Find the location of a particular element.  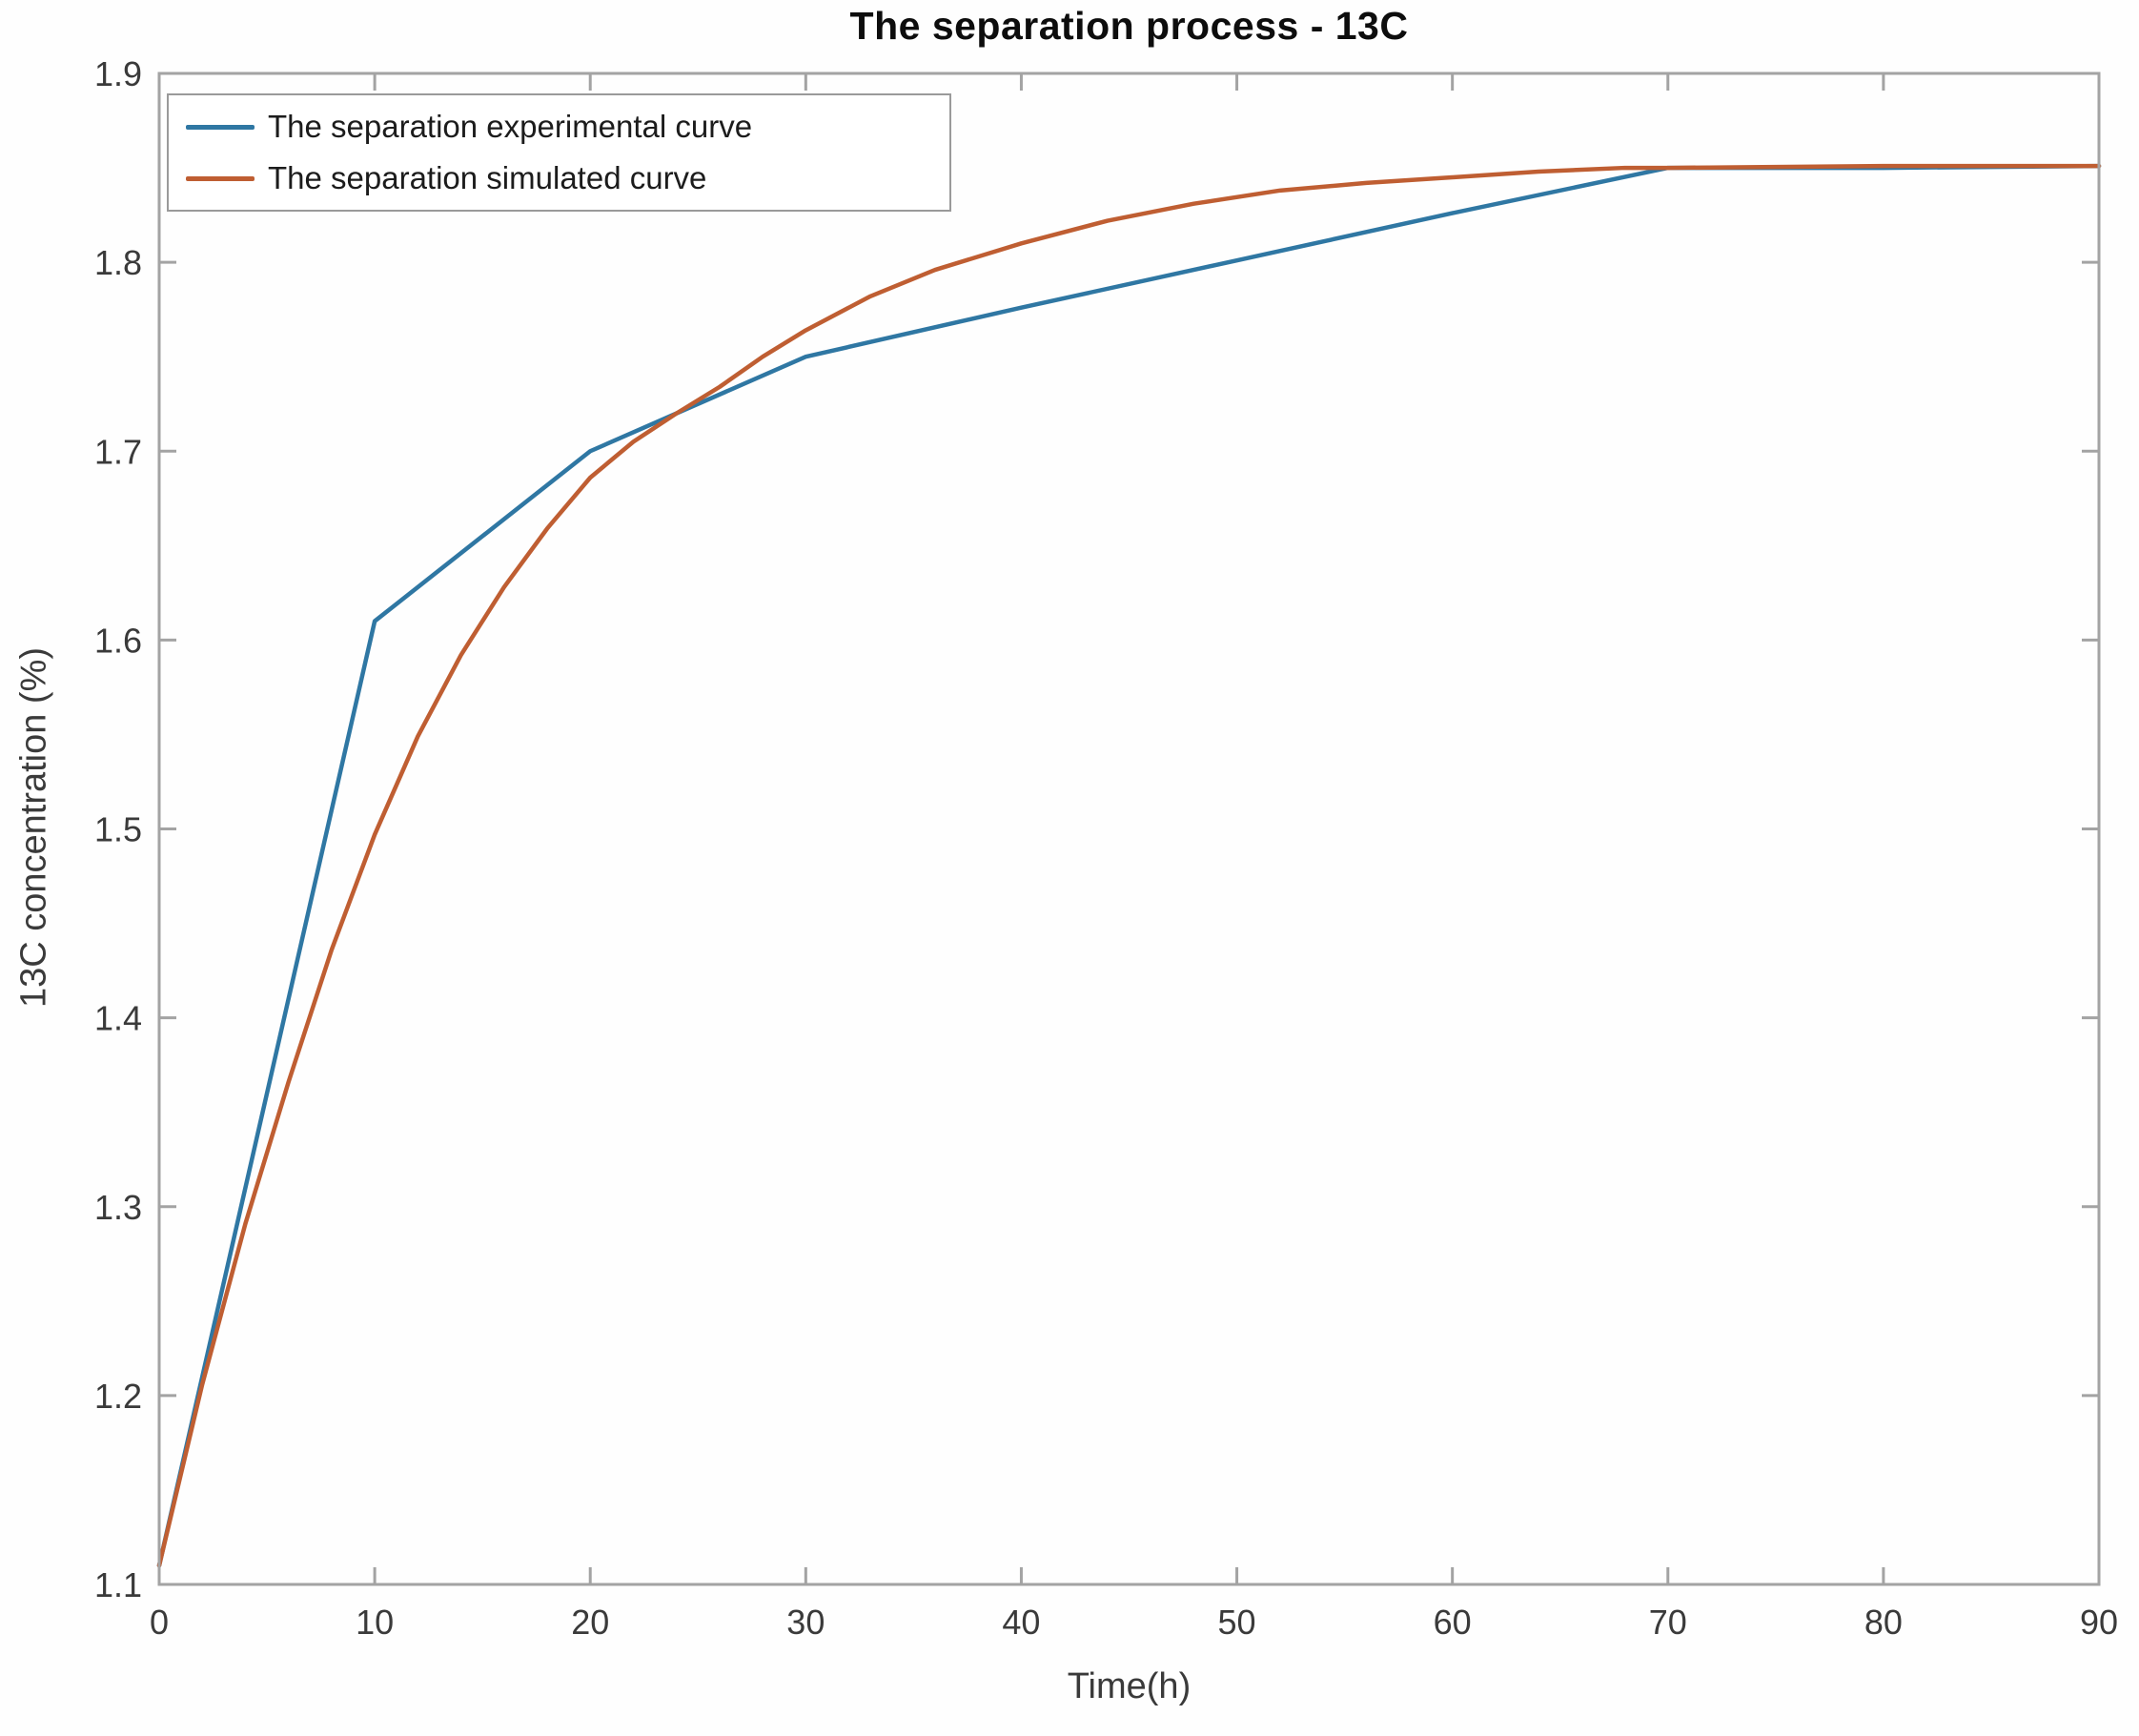

x-tick-label: 60 is located at coordinates (1453, 1622).